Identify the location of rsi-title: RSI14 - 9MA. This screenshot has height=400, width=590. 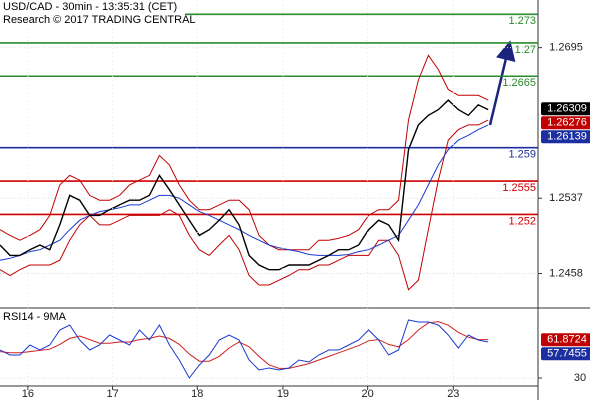
(35, 317).